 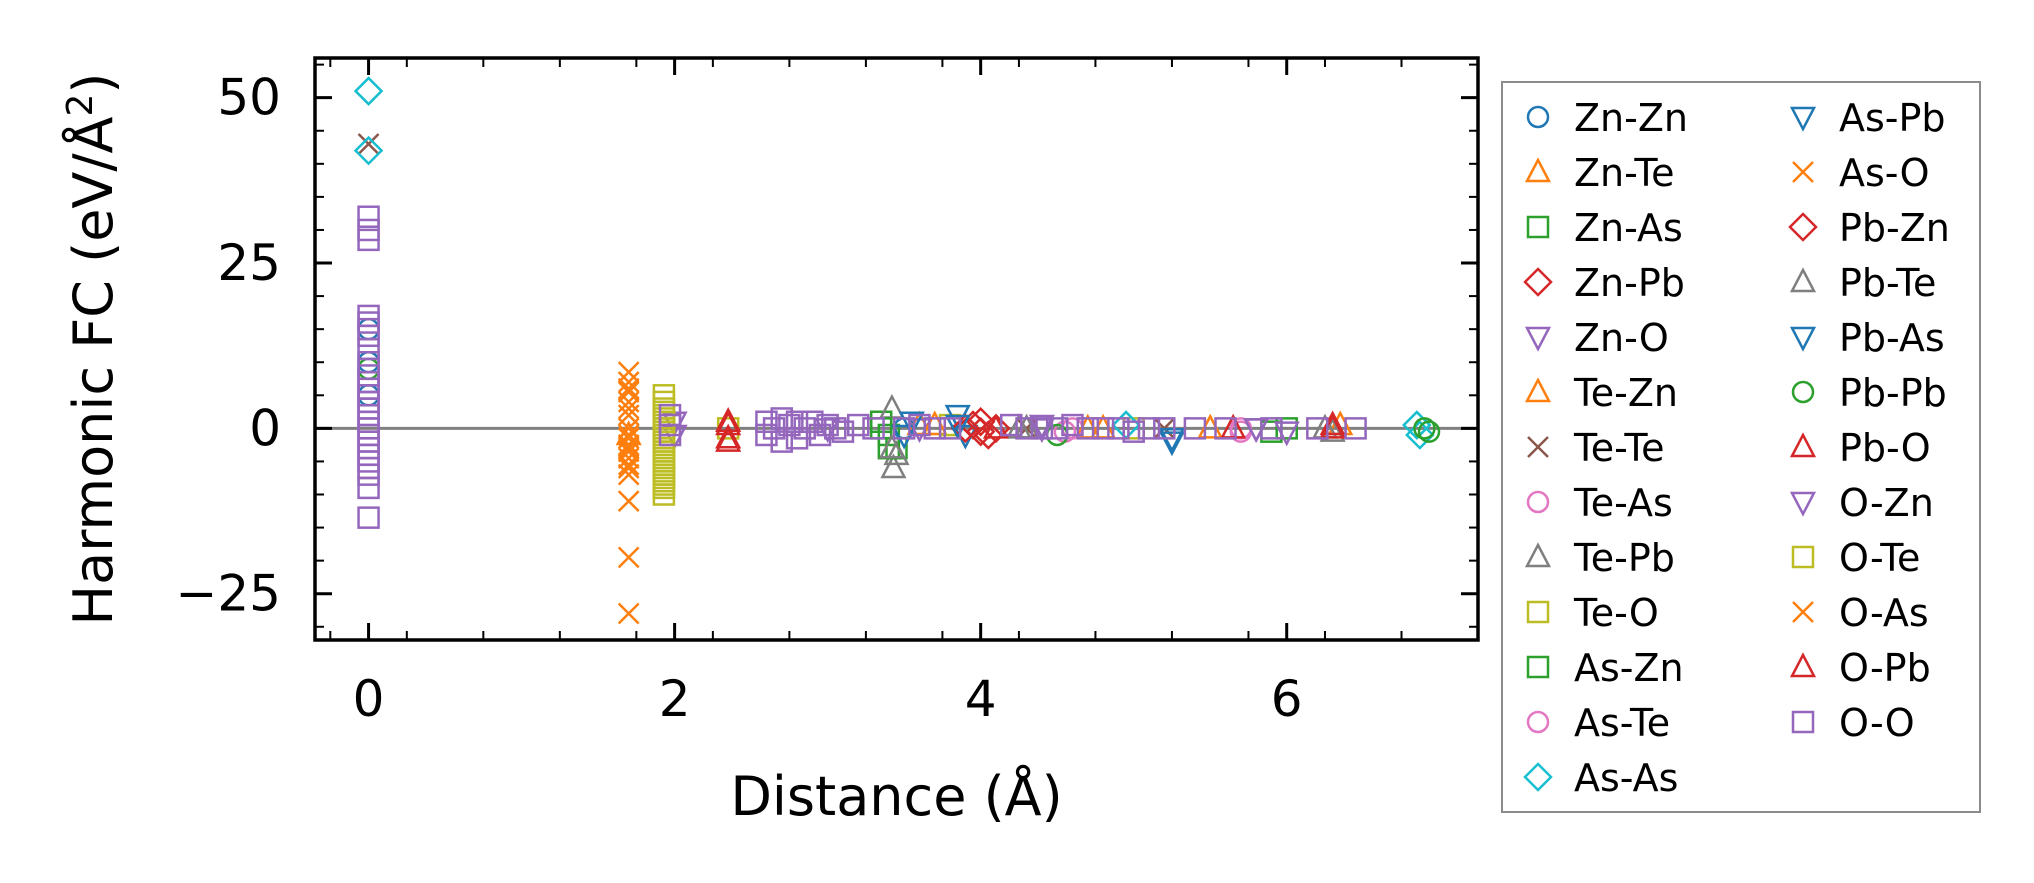 What do you see at coordinates (1596, 448) in the screenshot?
I see `legend-item: Te-Te` at bounding box center [1596, 448].